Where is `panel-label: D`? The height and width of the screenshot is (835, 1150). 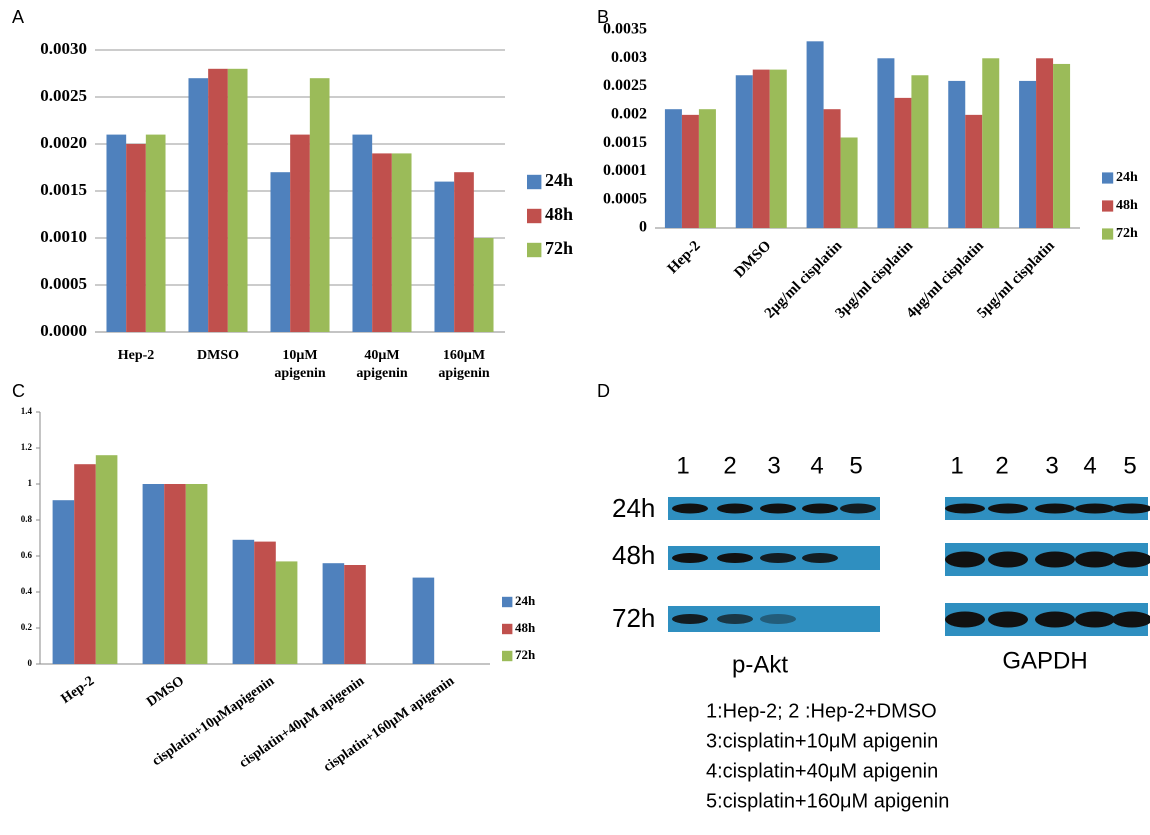 panel-label: D is located at coordinates (603, 391).